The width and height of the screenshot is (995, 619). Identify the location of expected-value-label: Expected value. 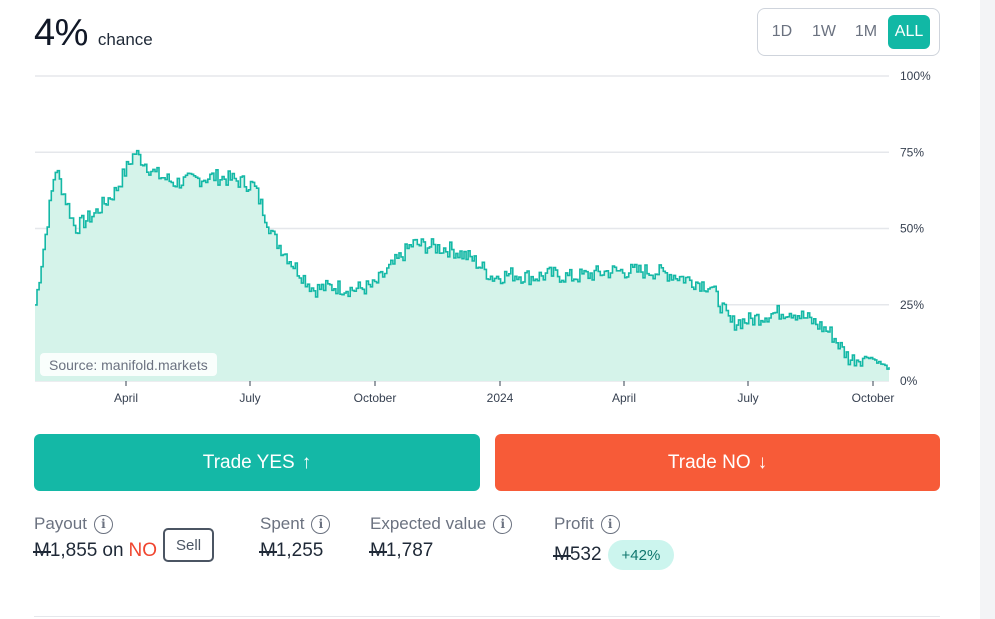
(428, 523).